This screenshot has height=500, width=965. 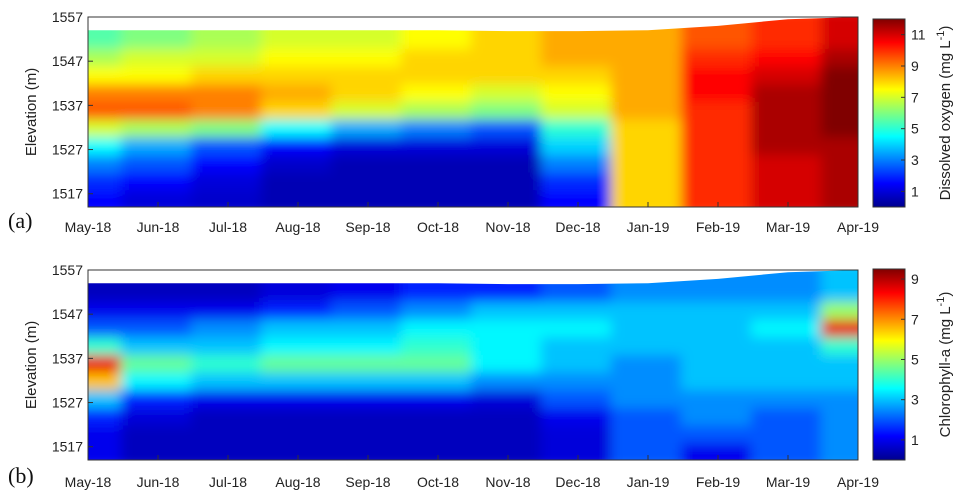 What do you see at coordinates (88, 227) in the screenshot?
I see `x-tick-label: May-18` at bounding box center [88, 227].